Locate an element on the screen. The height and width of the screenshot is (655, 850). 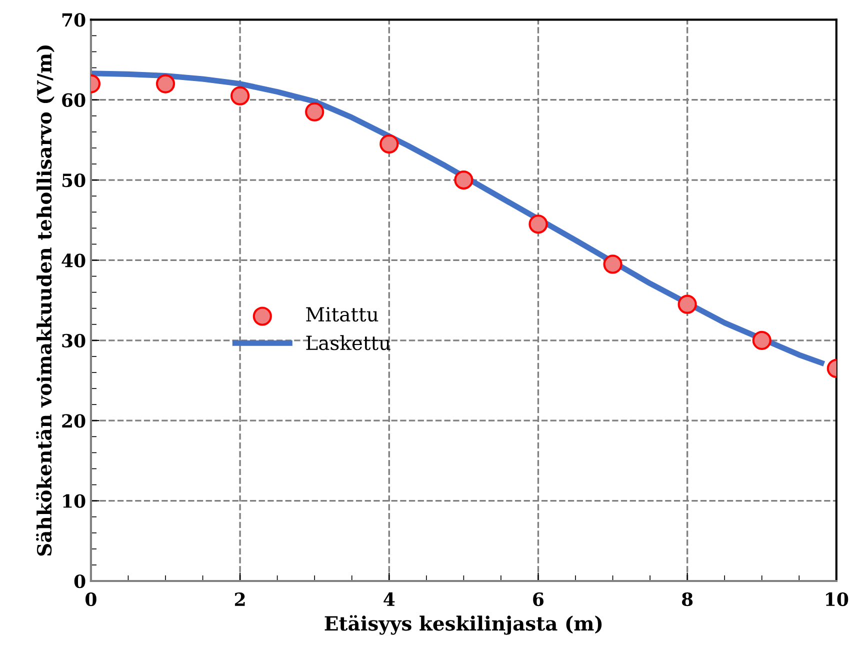
x-tick-label: 6 is located at coordinates (538, 599).